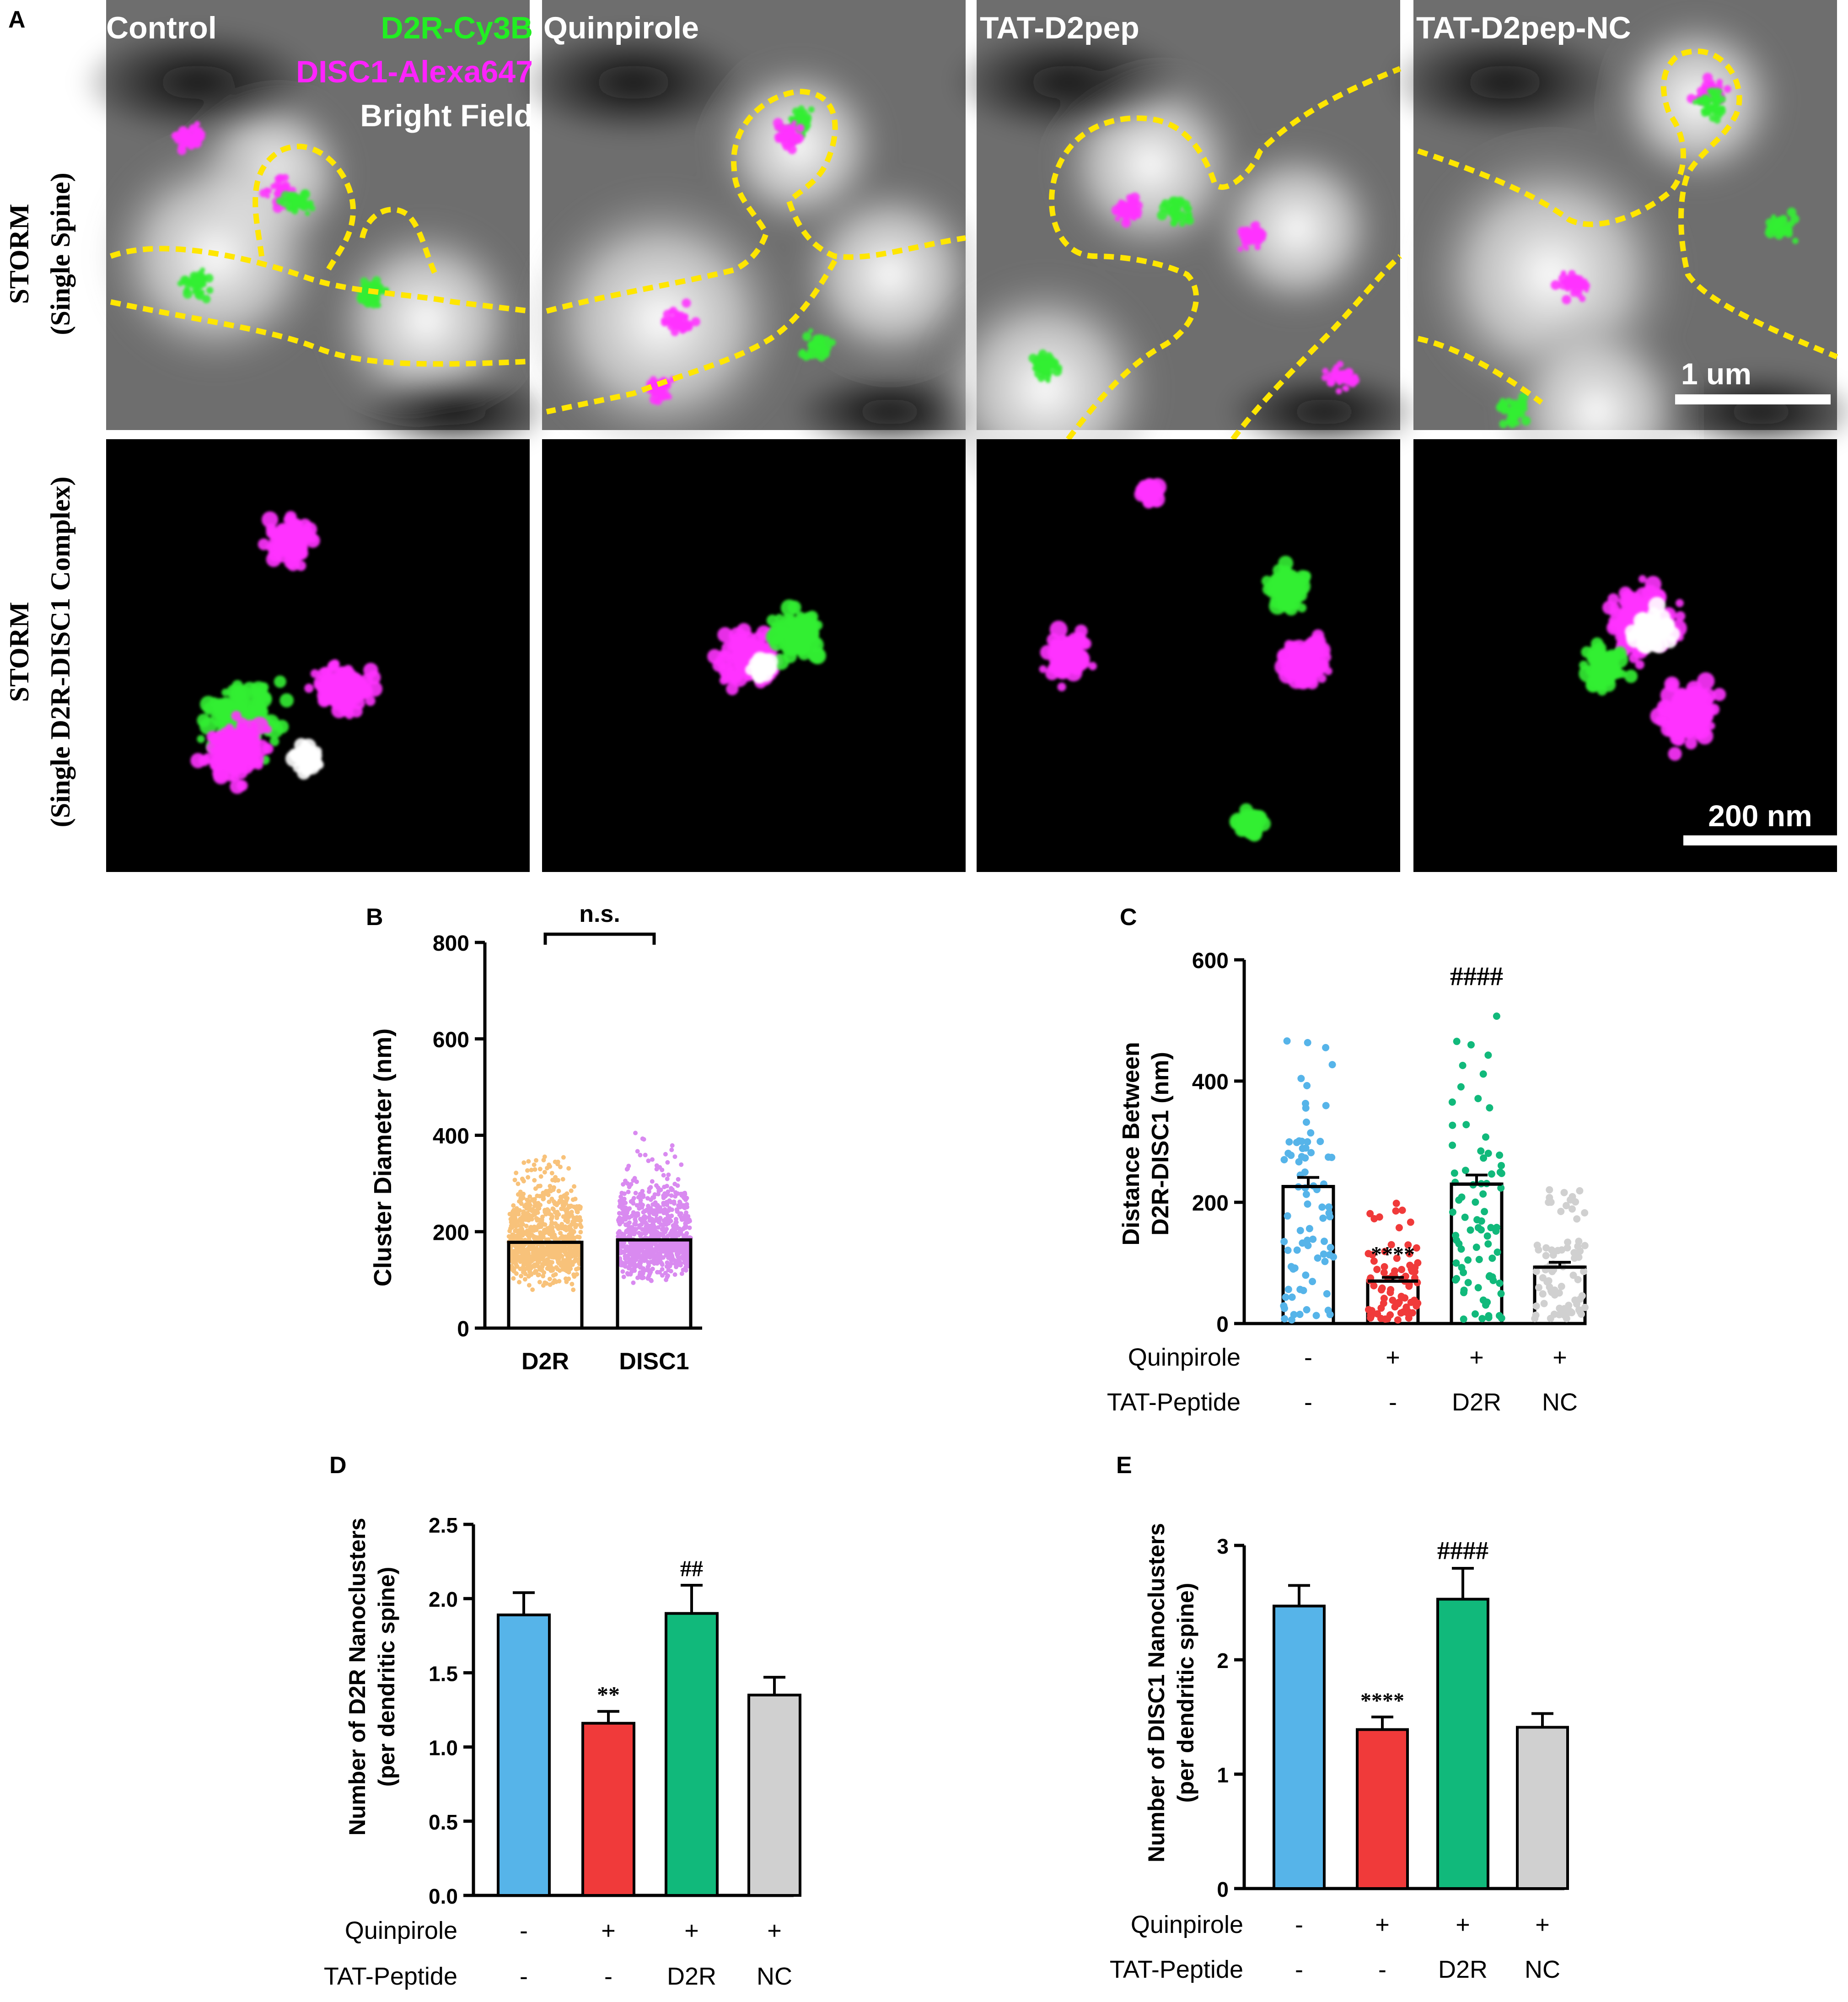  Describe the element at coordinates (1716, 374) in the screenshot. I see `scalebar-1um-label: 1 um` at that location.